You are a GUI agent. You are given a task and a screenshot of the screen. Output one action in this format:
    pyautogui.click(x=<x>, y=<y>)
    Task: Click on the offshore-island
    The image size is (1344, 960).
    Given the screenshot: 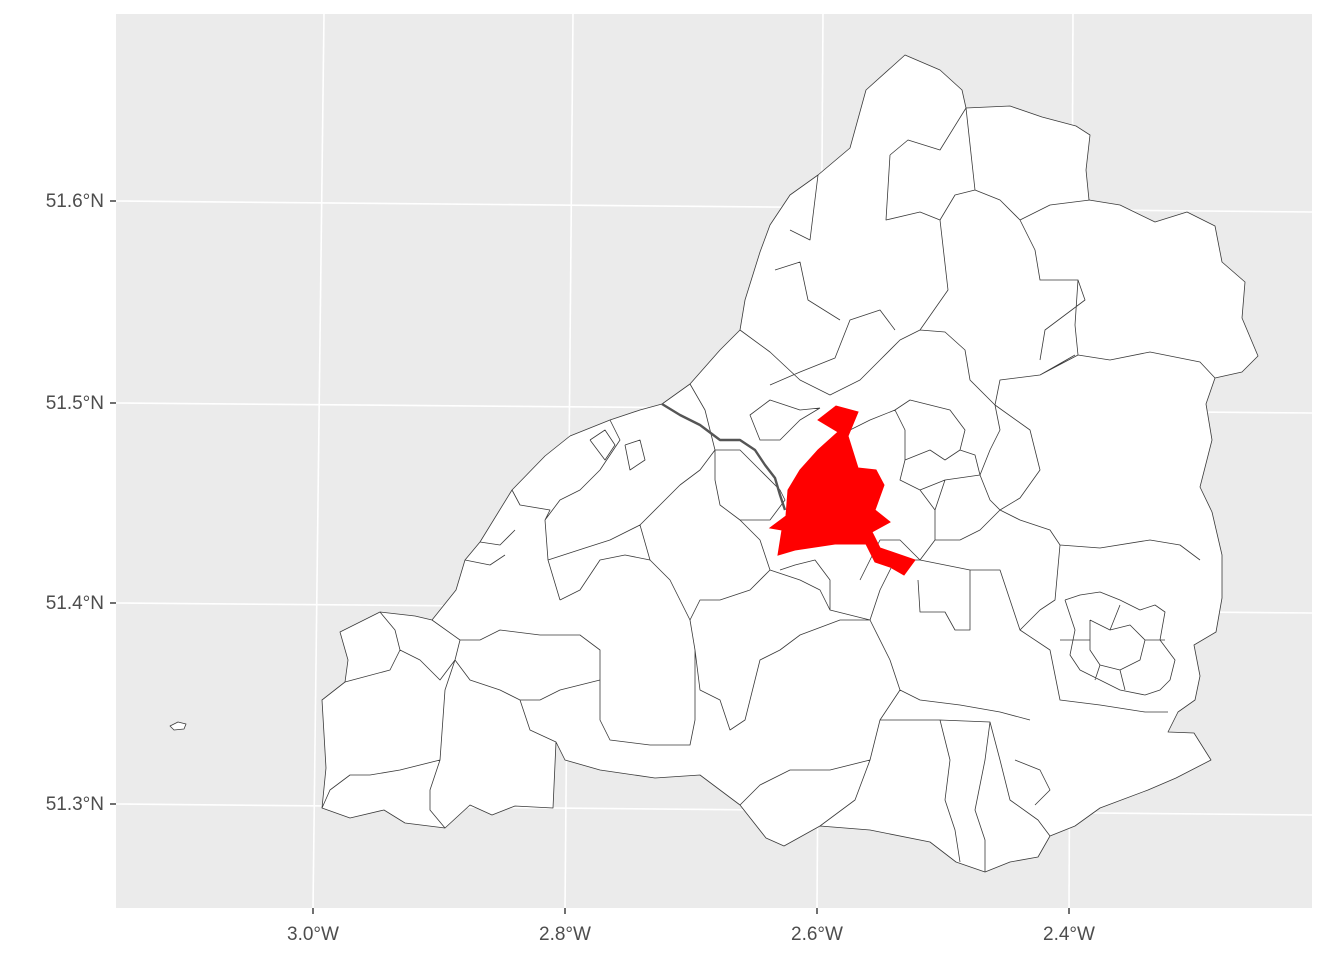 What is the action you would take?
    pyautogui.click(x=178, y=726)
    